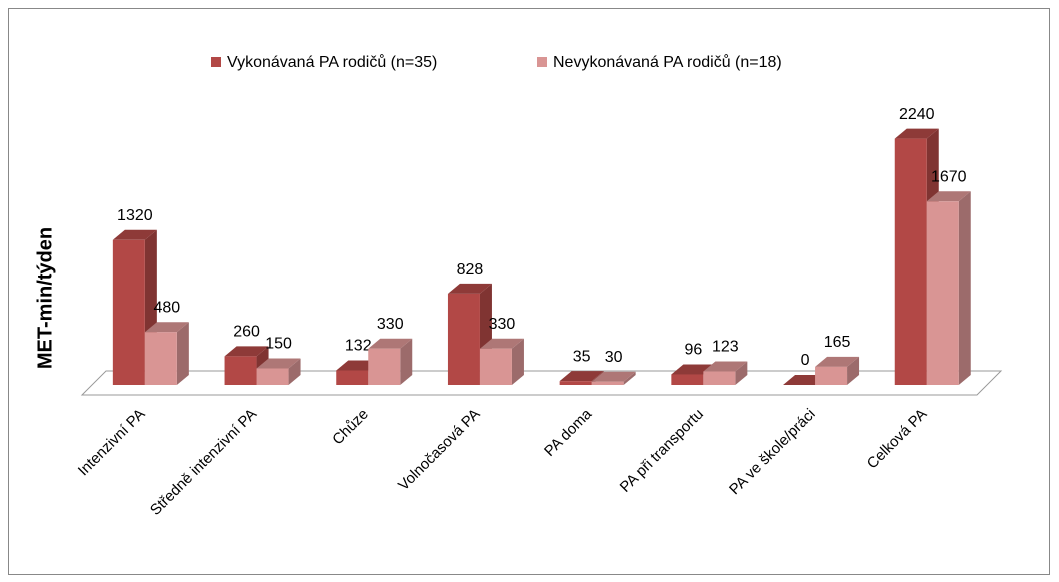 Image resolution: width=1059 pixels, height=582 pixels. Describe the element at coordinates (725, 347) in the screenshot. I see `value-label: 123` at that location.